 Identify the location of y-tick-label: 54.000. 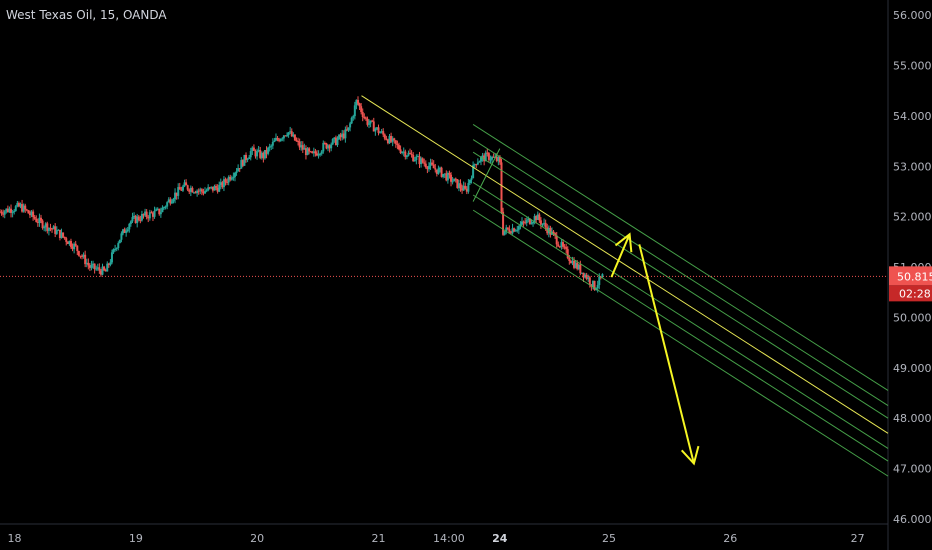
(912, 116).